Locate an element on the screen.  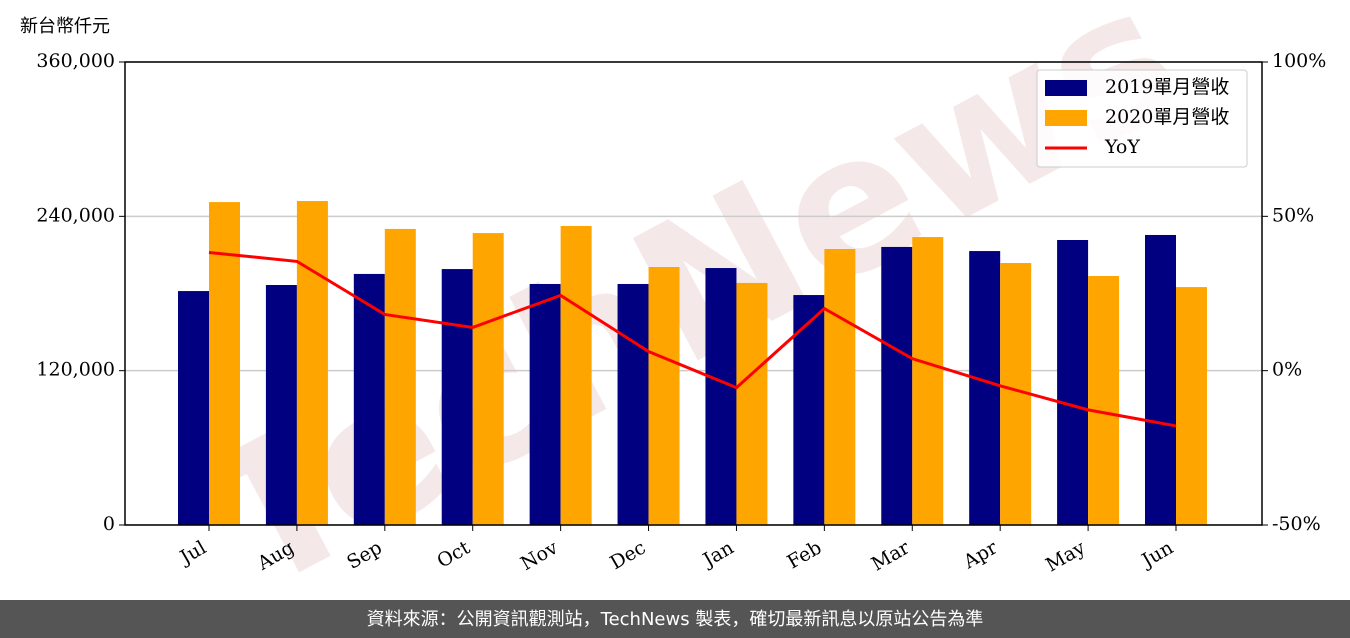
x-tick-label: Feb is located at coordinates (805, 555).